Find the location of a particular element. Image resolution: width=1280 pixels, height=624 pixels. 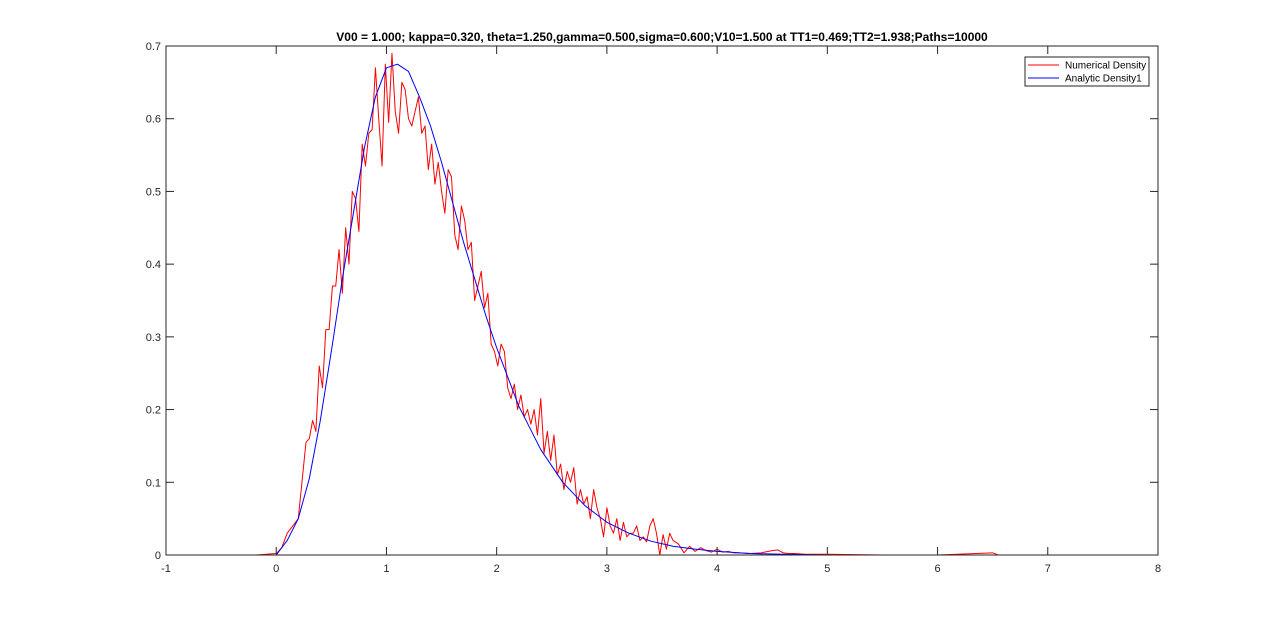

y-tick-label: 0.3 is located at coordinates (153, 338).